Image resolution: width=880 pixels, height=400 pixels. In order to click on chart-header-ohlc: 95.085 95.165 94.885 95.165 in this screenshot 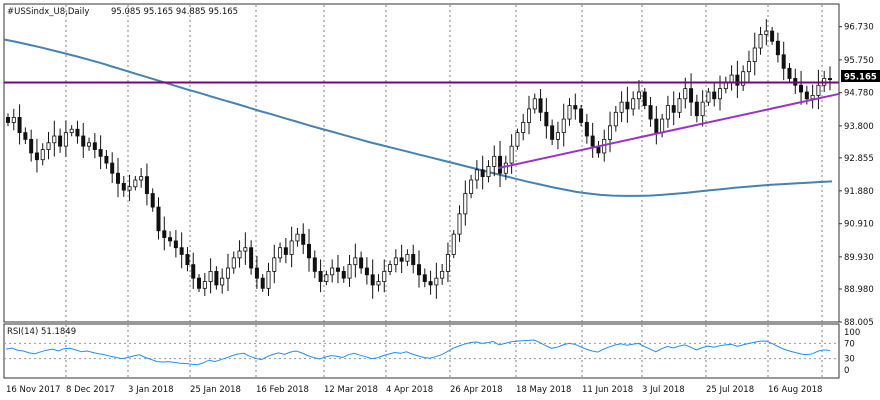, I will do `click(174, 12)`.